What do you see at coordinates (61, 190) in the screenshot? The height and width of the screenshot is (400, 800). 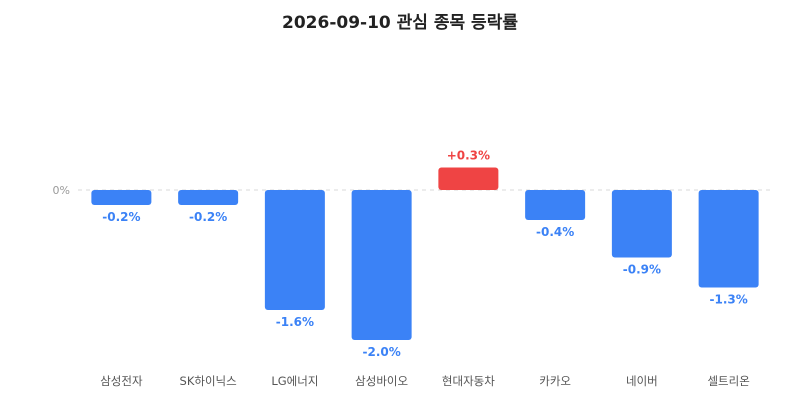 I see `zero-tick-label: 0%` at bounding box center [61, 190].